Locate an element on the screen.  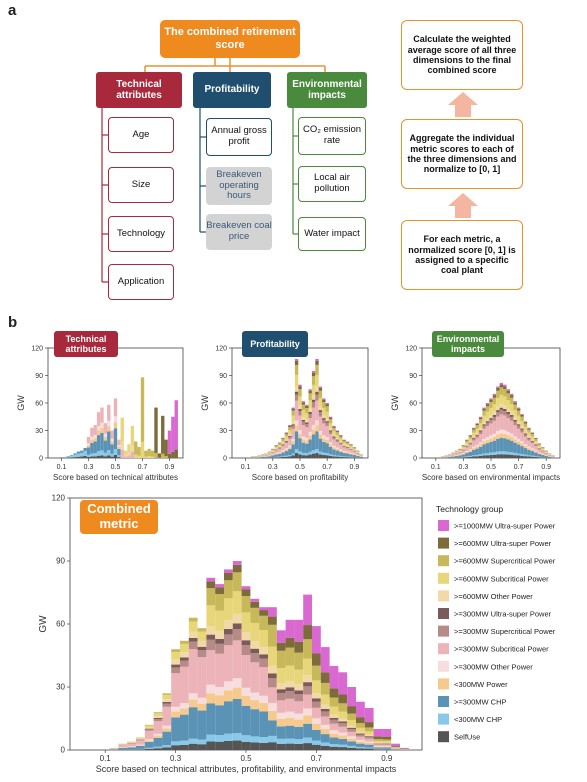
y-axis-label: GW is located at coordinates (21, 403).